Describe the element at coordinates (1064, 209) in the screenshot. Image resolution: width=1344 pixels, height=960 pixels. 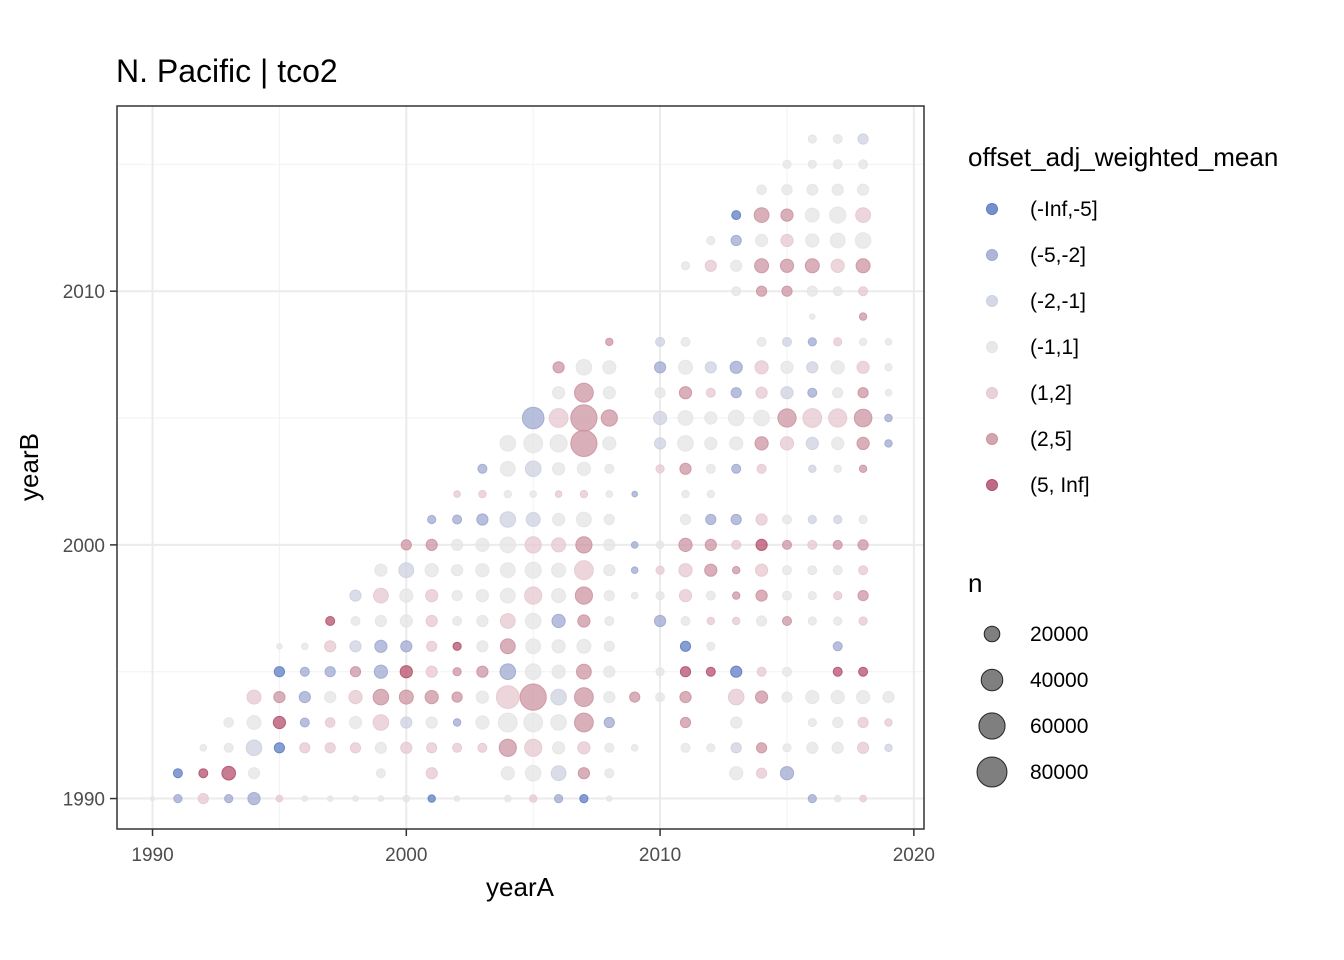
I see `color-legend-label: (-Inf,-5]` at that location.